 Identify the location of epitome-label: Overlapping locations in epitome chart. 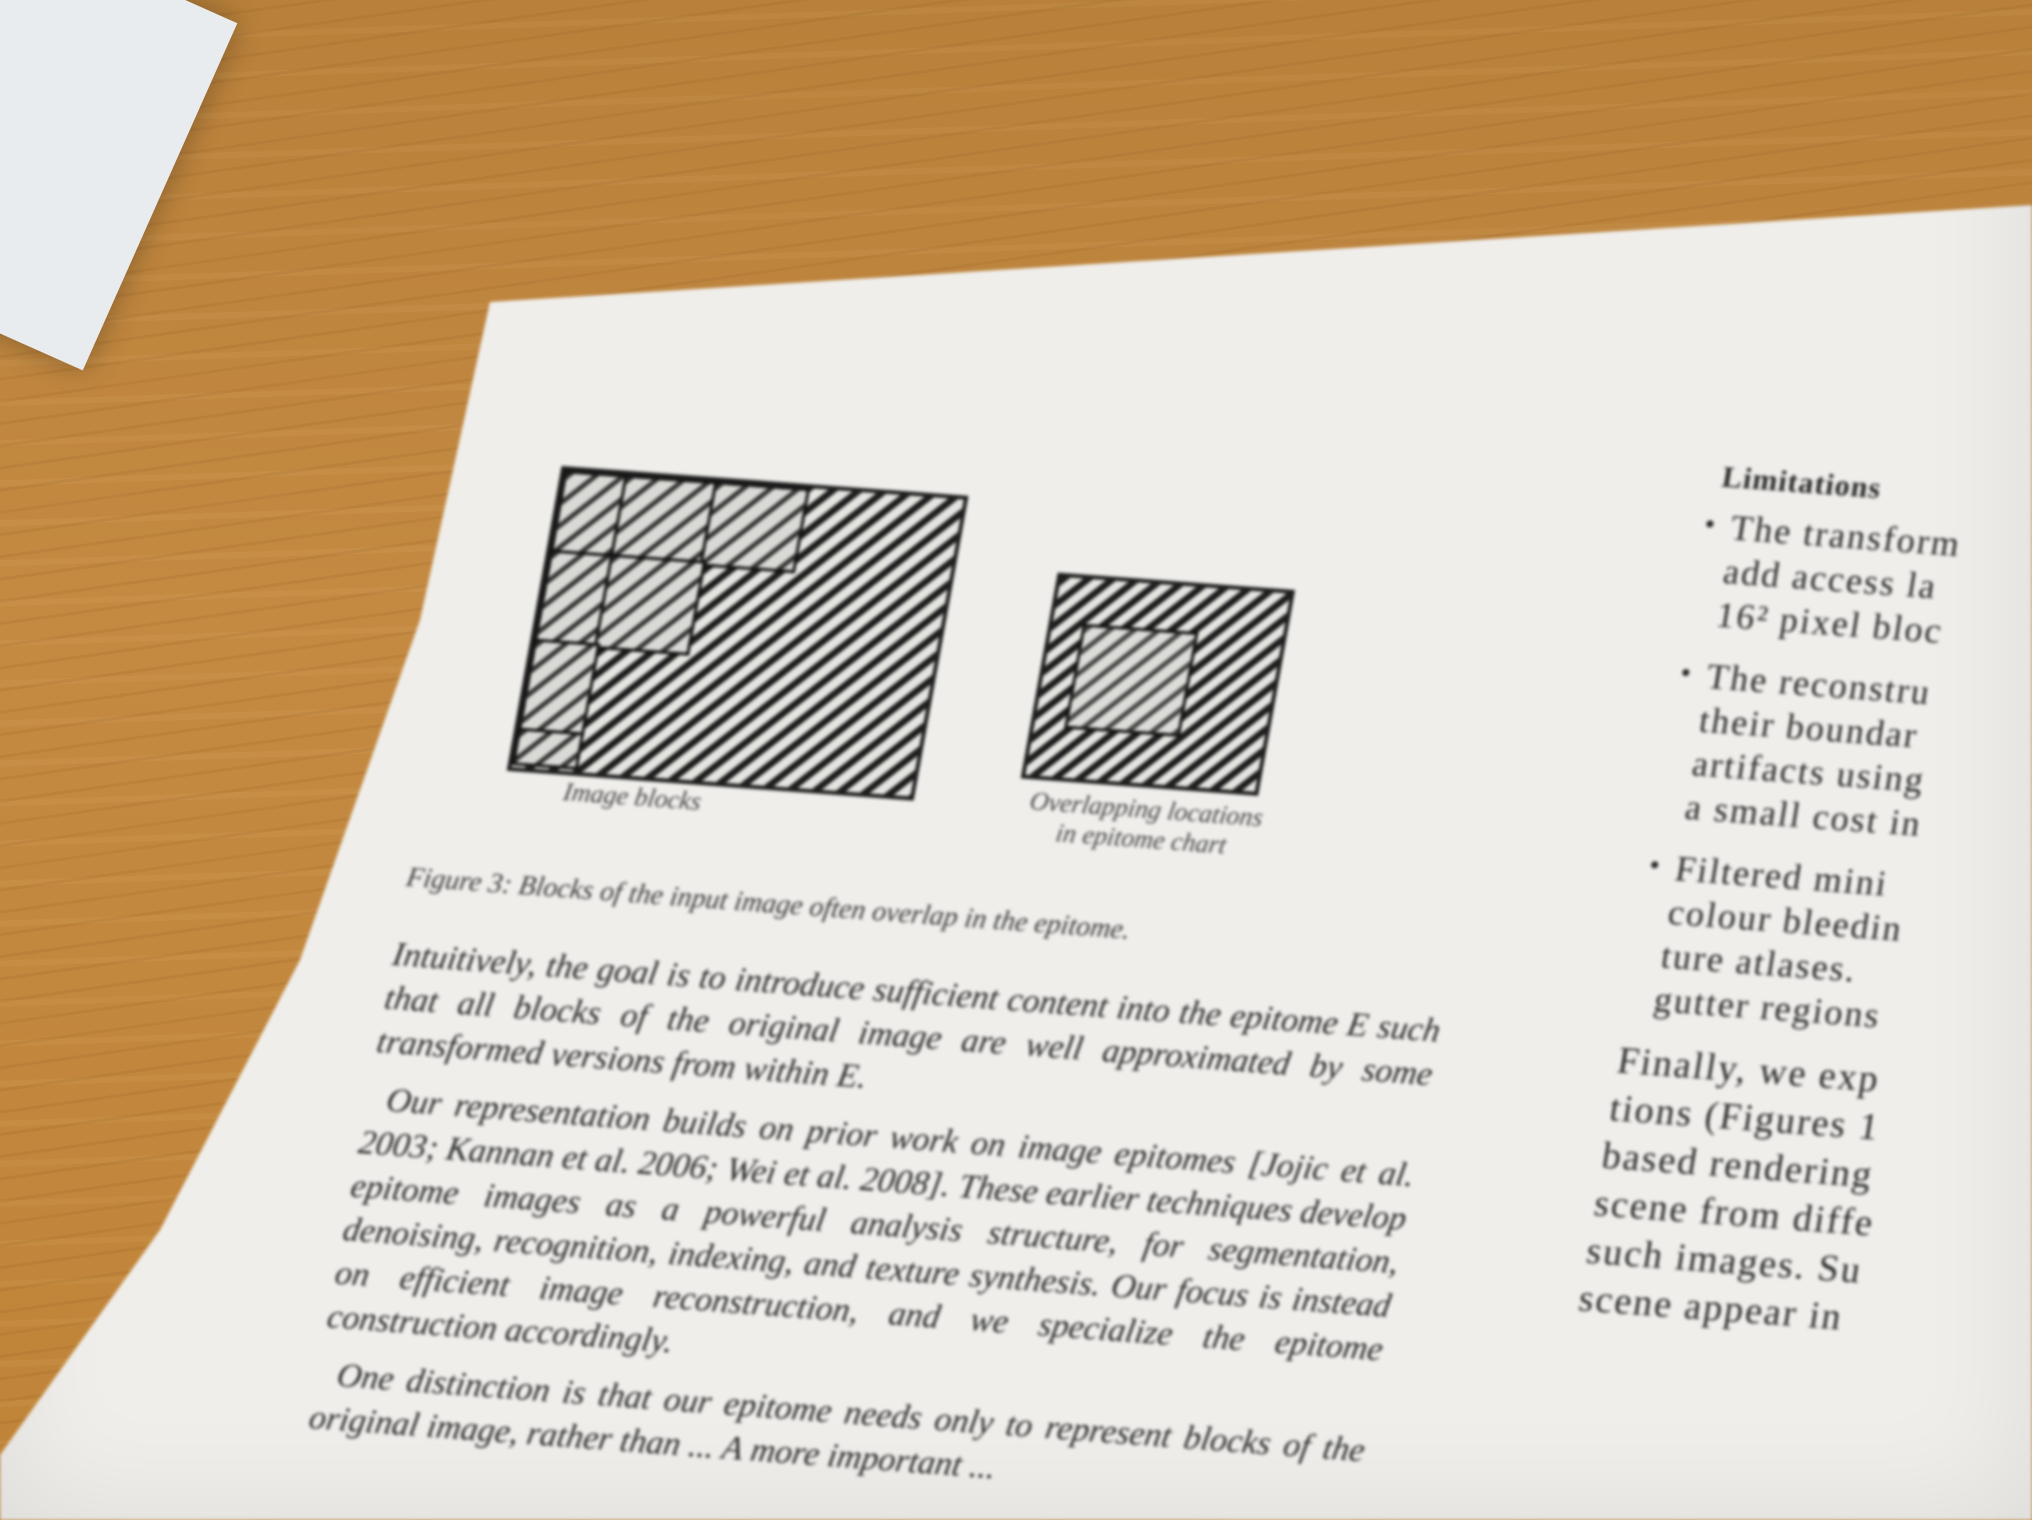
(1146, 823).